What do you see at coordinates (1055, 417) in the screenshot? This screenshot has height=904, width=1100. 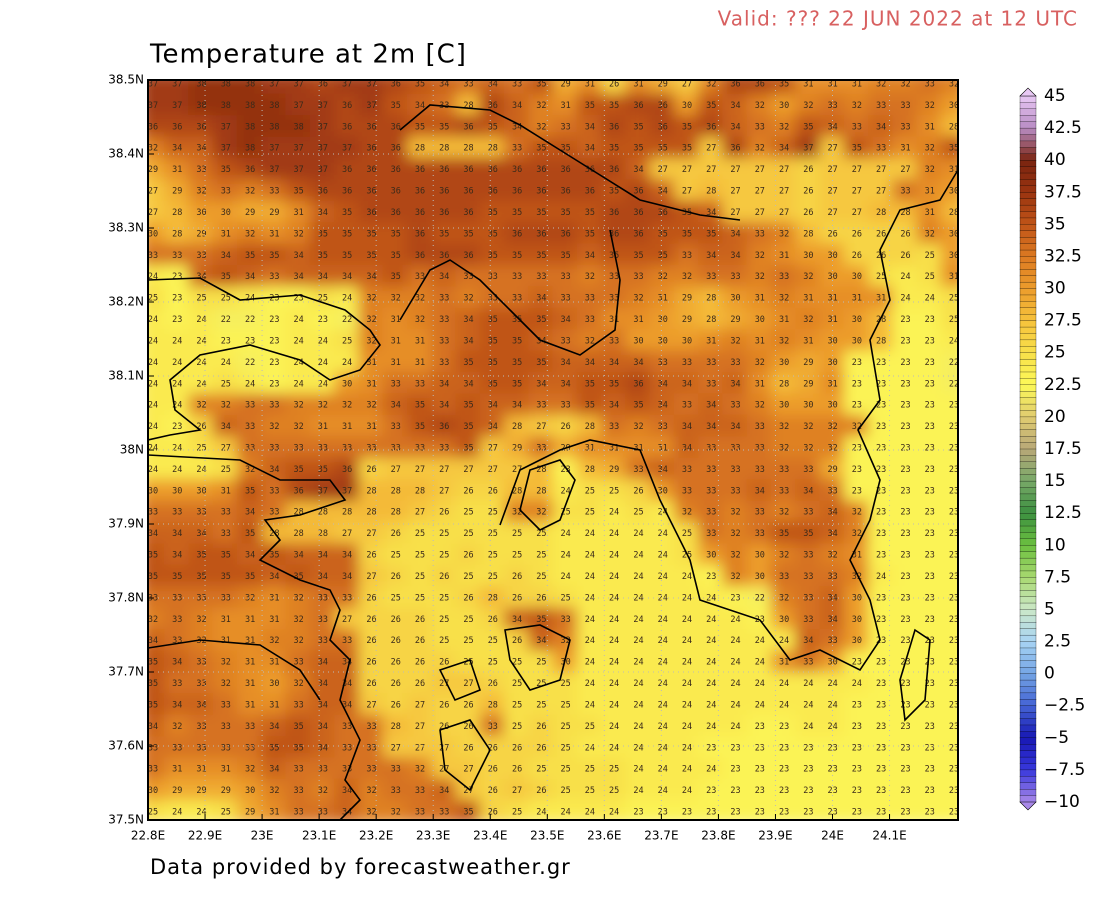 I see `colorbar-label: 20` at bounding box center [1055, 417].